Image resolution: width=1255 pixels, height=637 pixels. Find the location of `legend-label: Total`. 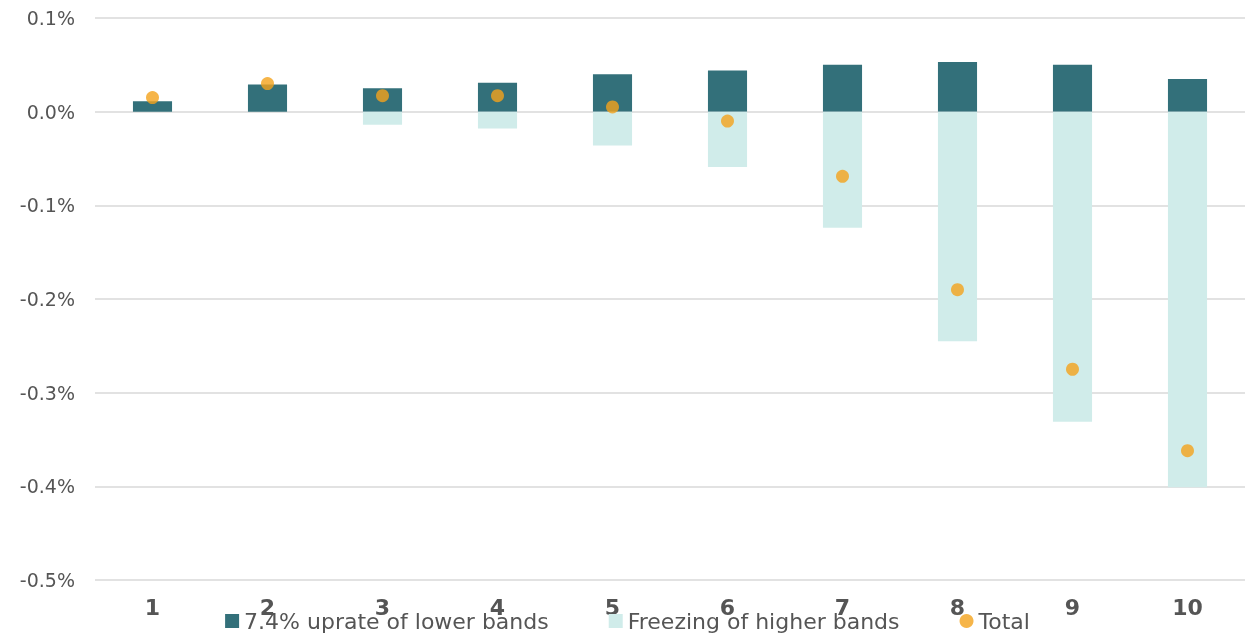

legend-label: Total is located at coordinates (1003, 621).